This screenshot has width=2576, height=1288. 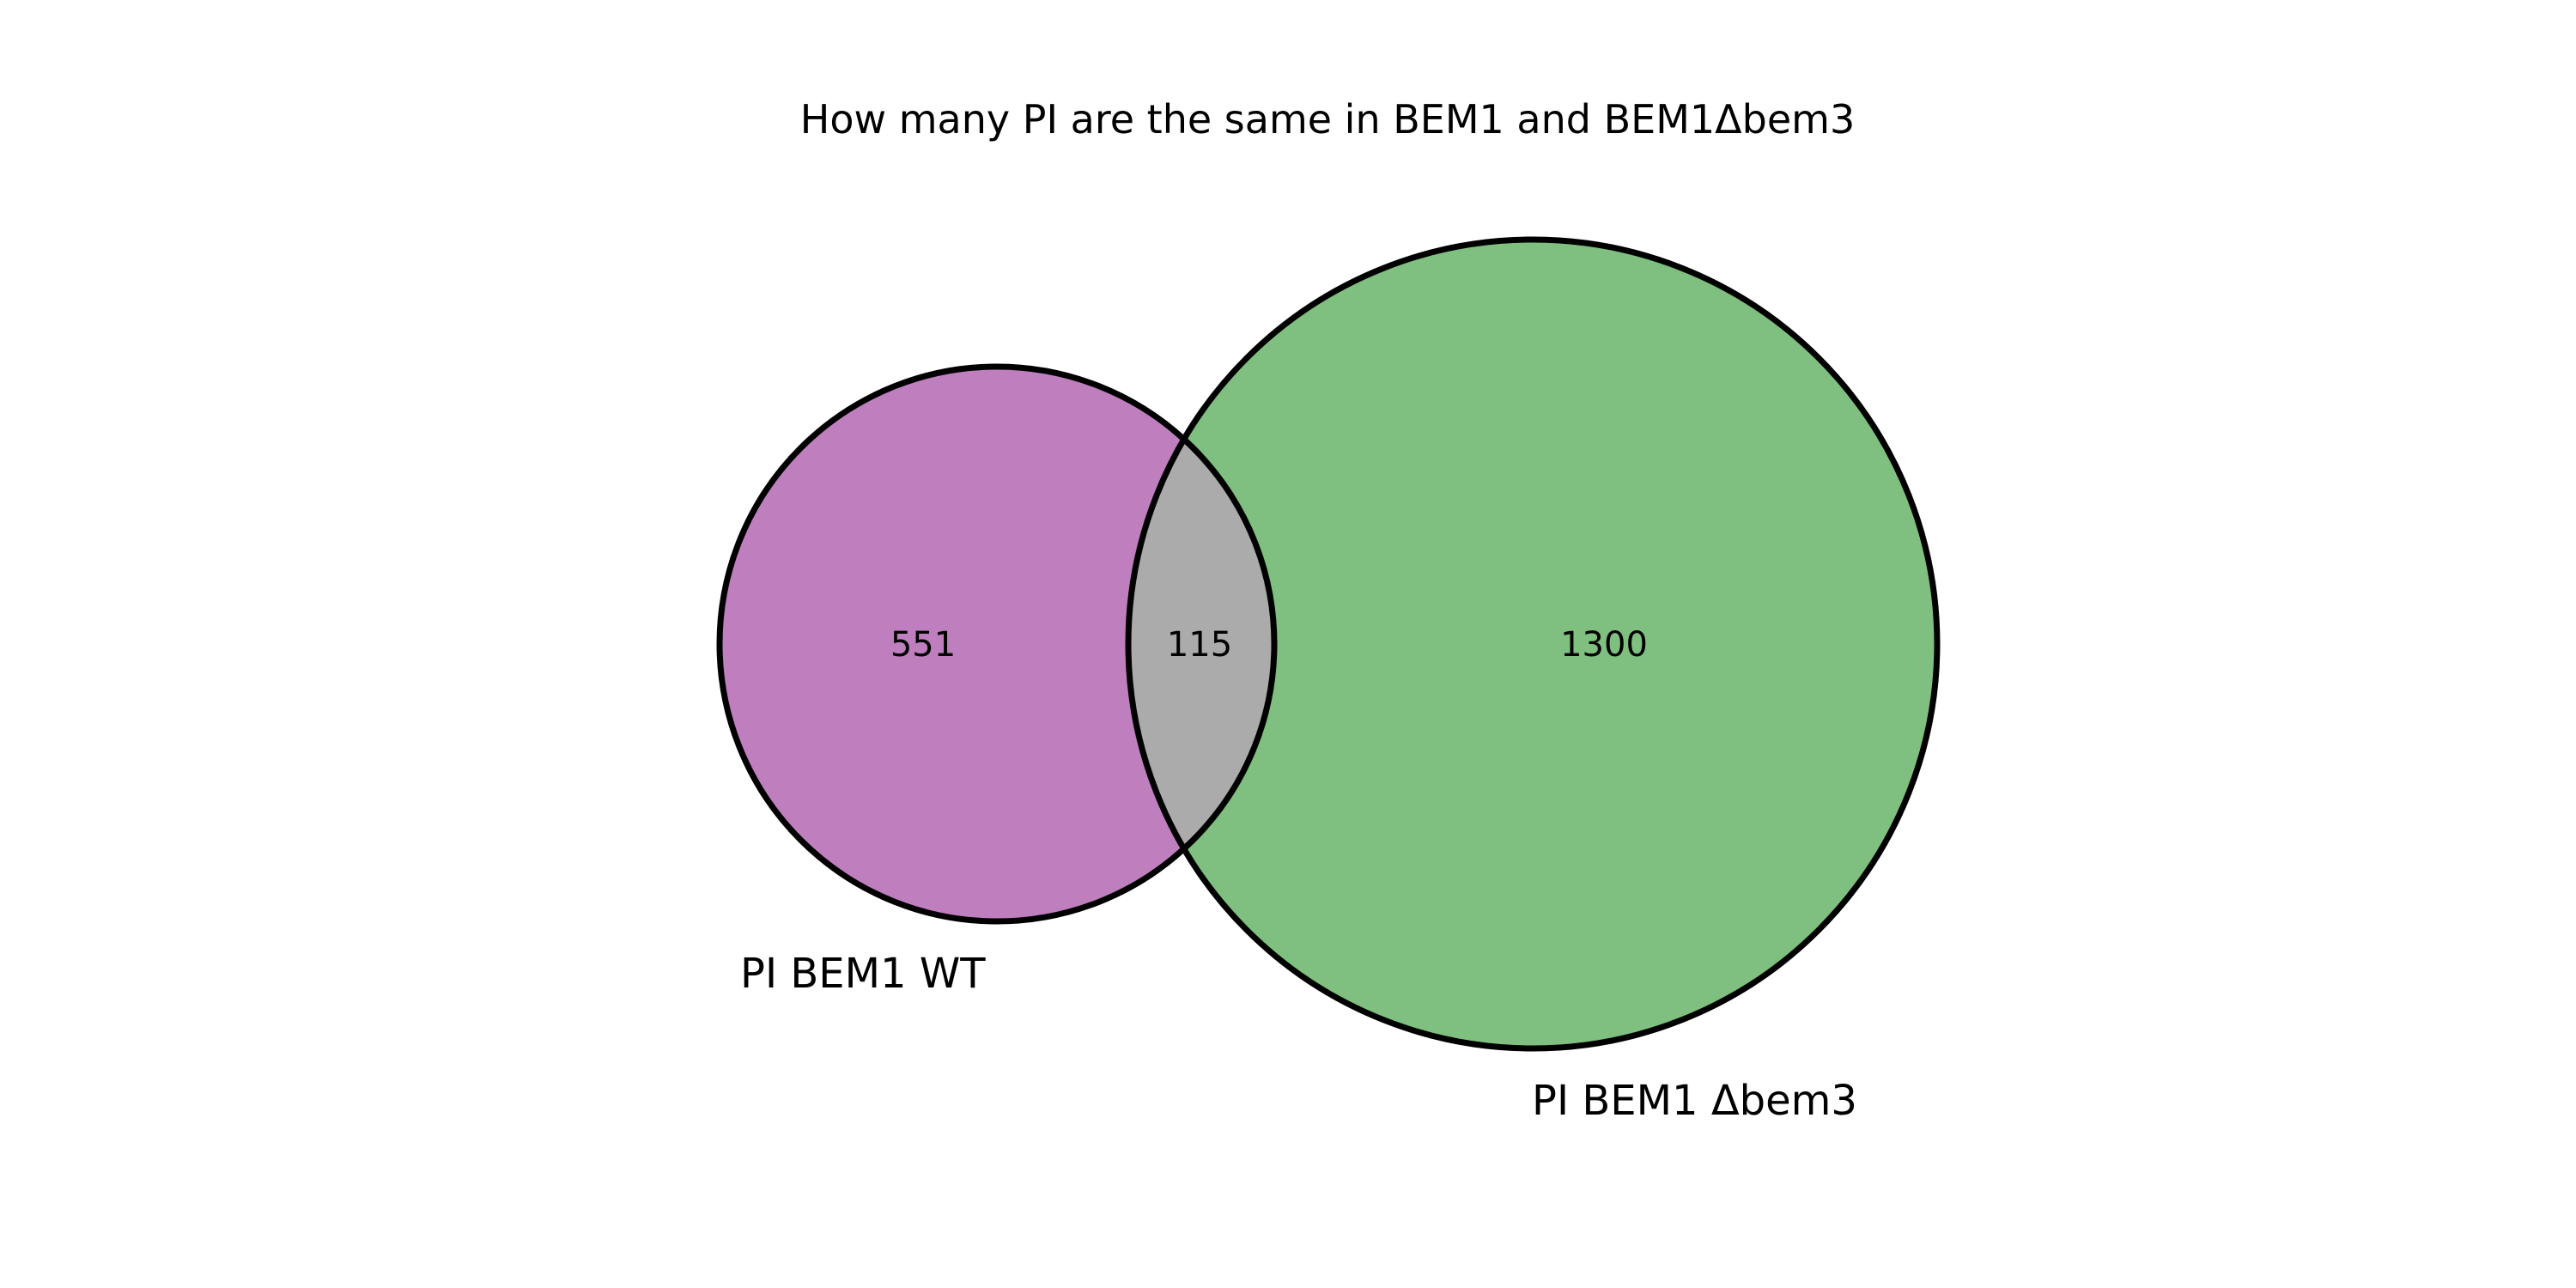 I want to click on set-a-circle, so click(x=997, y=644).